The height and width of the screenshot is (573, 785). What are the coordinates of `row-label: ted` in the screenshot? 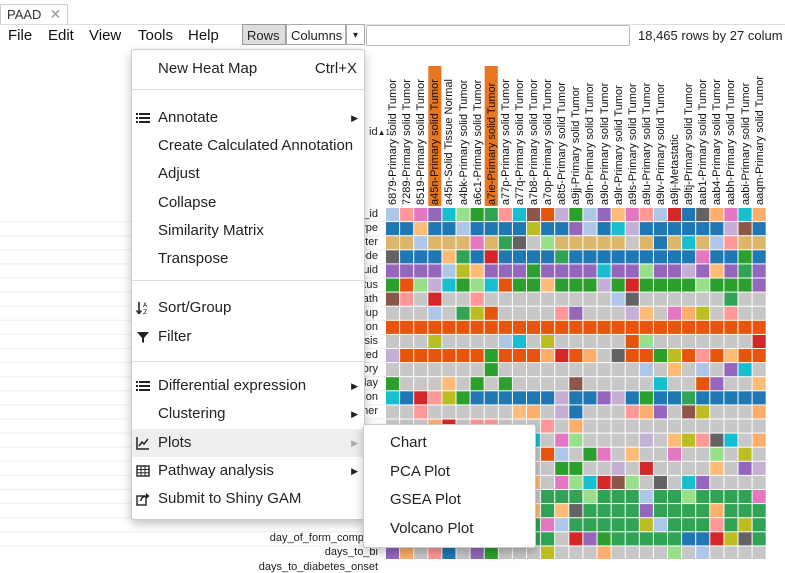 It's located at (370, 355).